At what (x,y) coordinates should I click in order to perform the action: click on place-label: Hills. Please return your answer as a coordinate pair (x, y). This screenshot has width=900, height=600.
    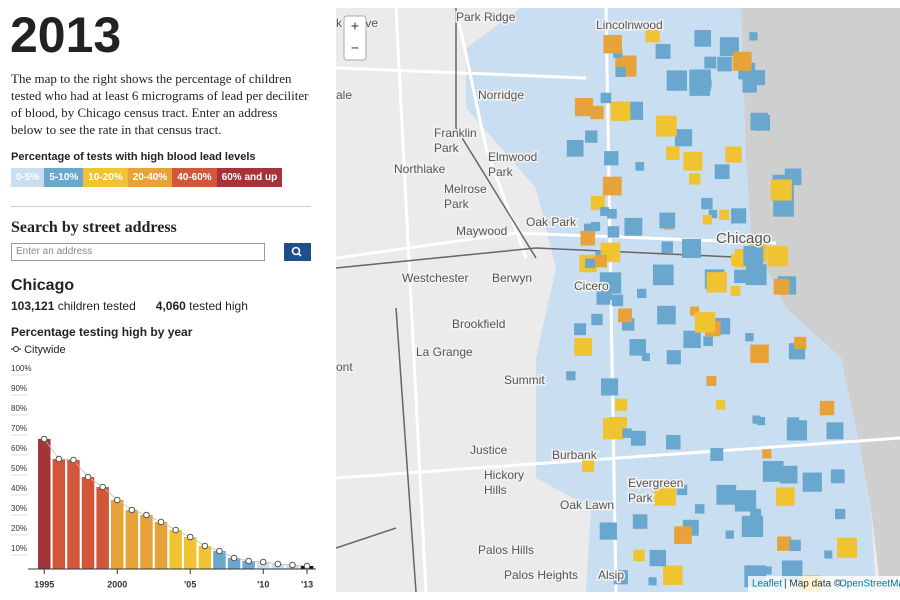
    Looking at the image, I should click on (495, 490).